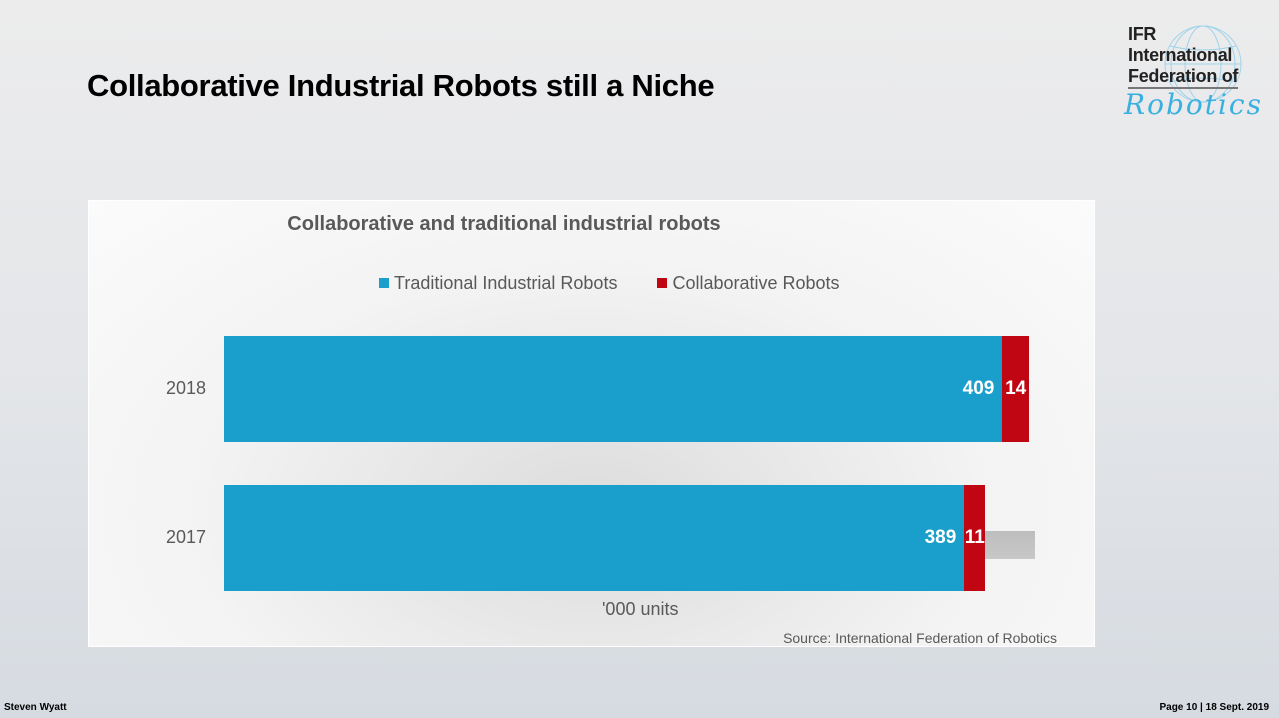 This screenshot has height=718, width=1279. I want to click on data-label: 389, so click(940, 537).